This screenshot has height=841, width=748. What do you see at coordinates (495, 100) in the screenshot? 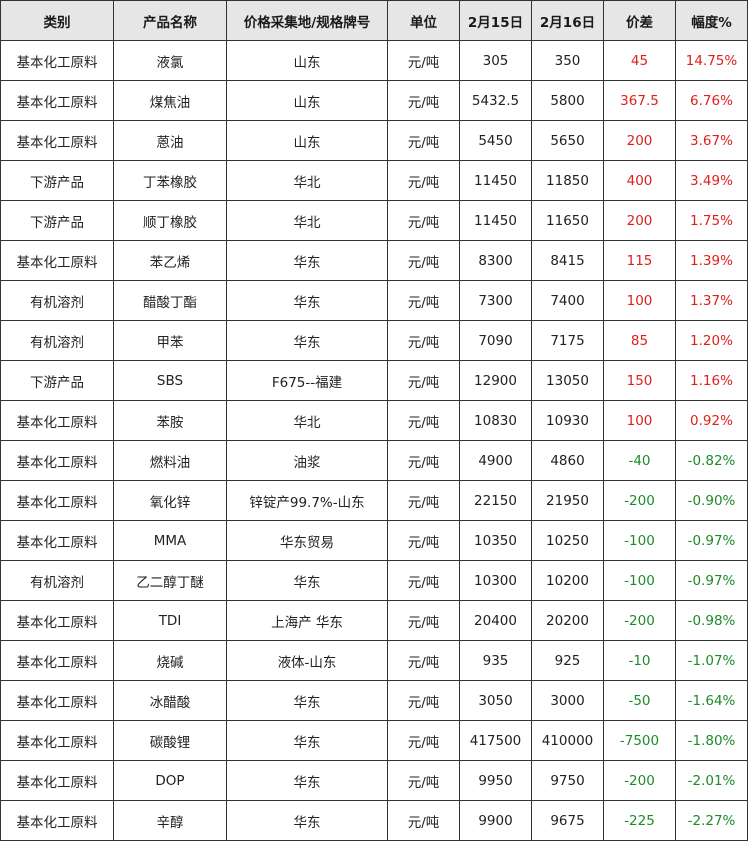
I see `cell-feb15: 5432.5` at bounding box center [495, 100].